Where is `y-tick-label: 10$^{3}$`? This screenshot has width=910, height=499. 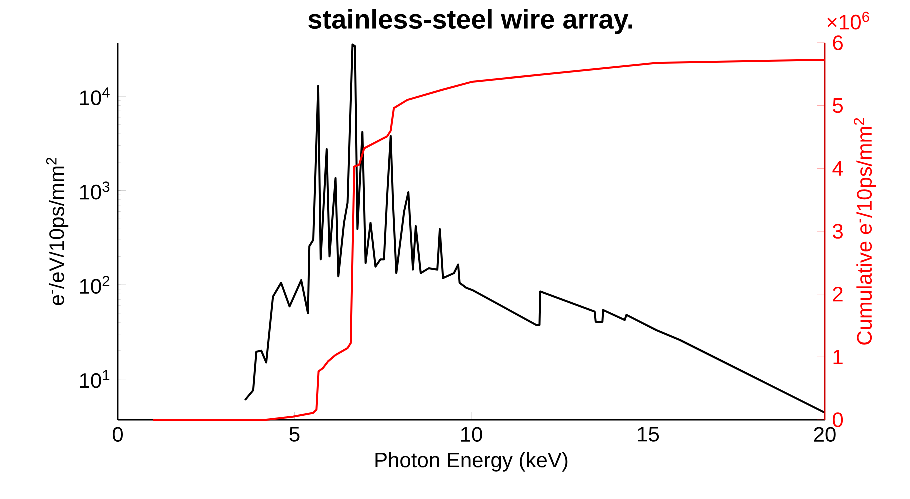
y-tick-label: 10$^{3}$ is located at coordinates (95, 191).